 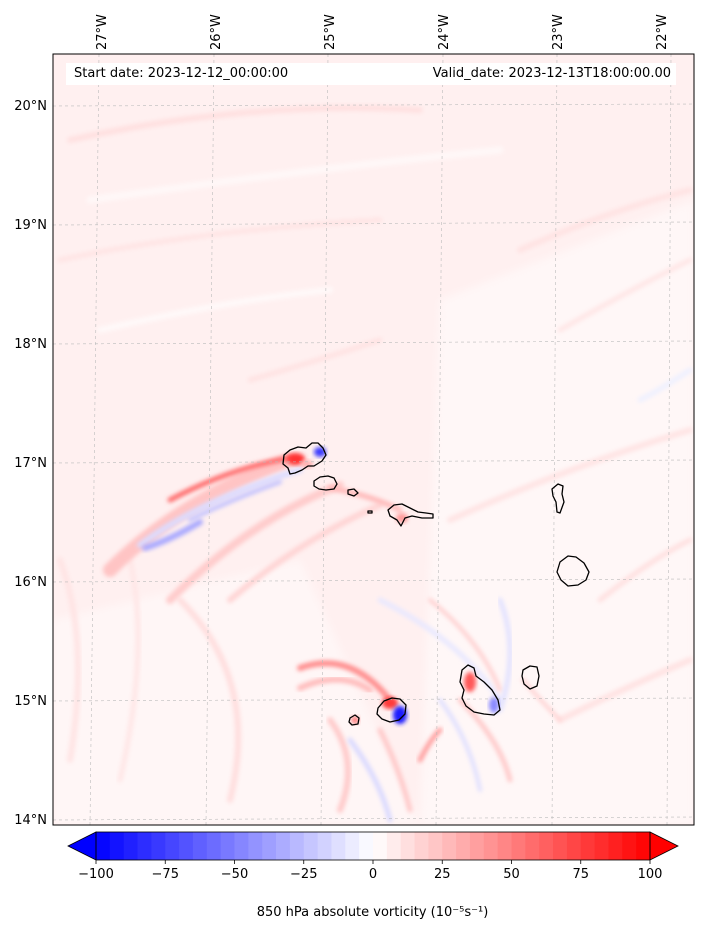 I want to click on island-fogo, so click(x=391, y=710).